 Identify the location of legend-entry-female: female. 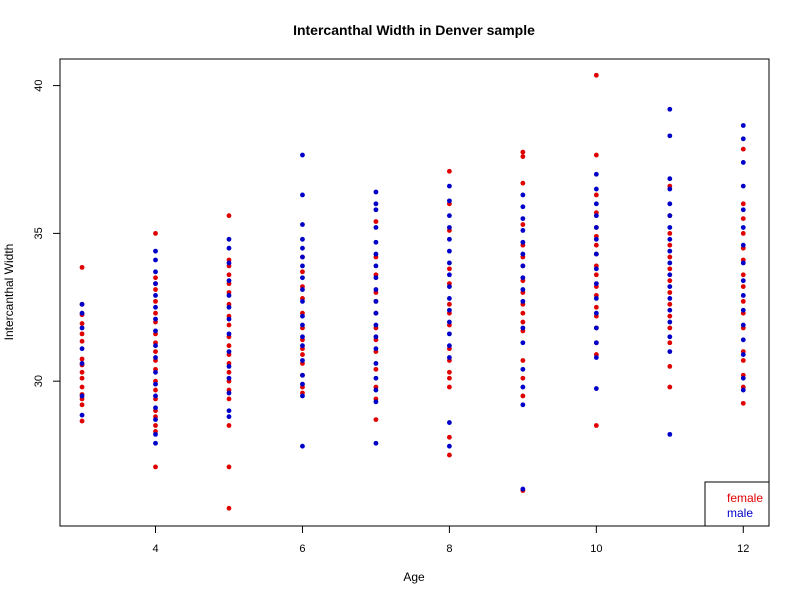
(745, 498).